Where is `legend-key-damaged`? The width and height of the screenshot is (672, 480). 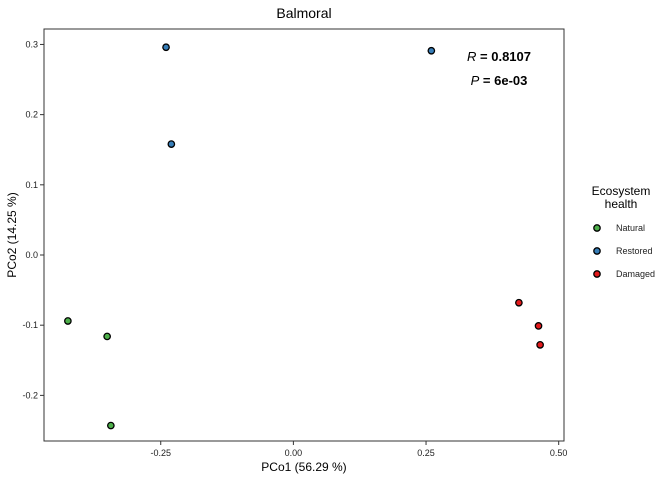 legend-key-damaged is located at coordinates (597, 274).